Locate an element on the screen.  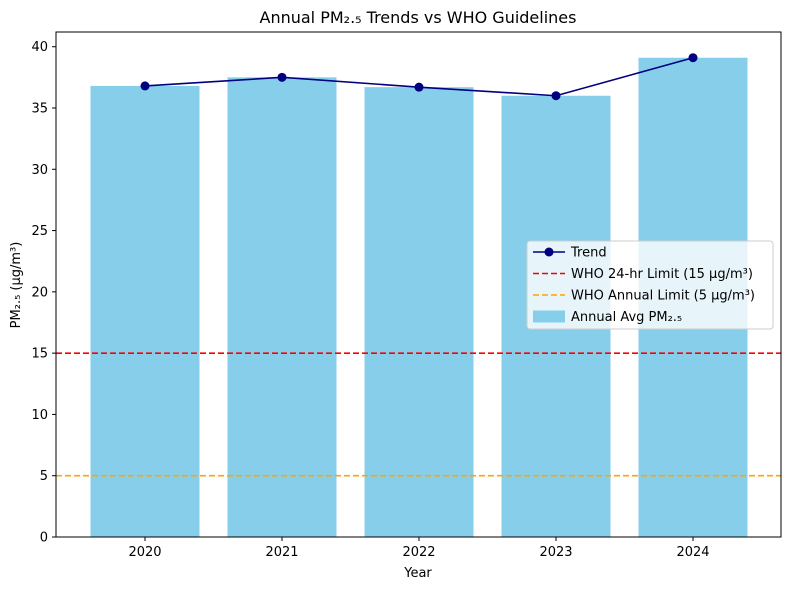
trend-point-2021 is located at coordinates (282, 77).